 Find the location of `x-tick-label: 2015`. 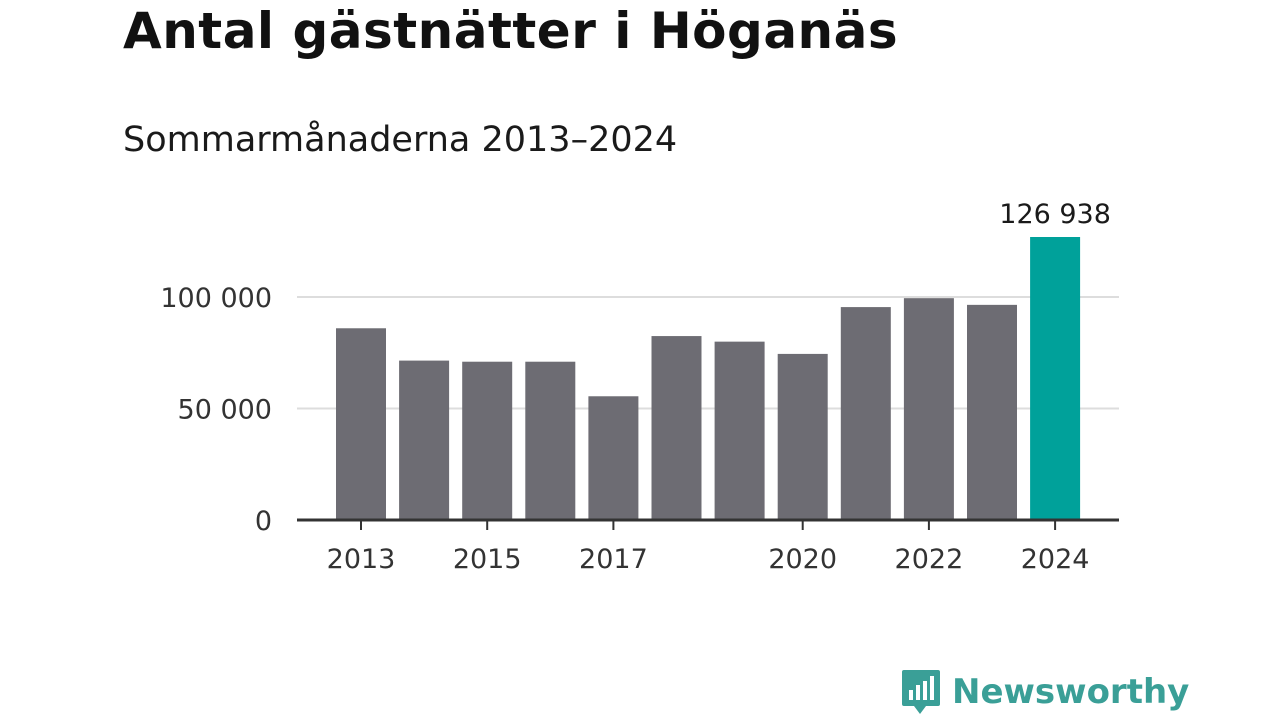

x-tick-label: 2015 is located at coordinates (487, 559).